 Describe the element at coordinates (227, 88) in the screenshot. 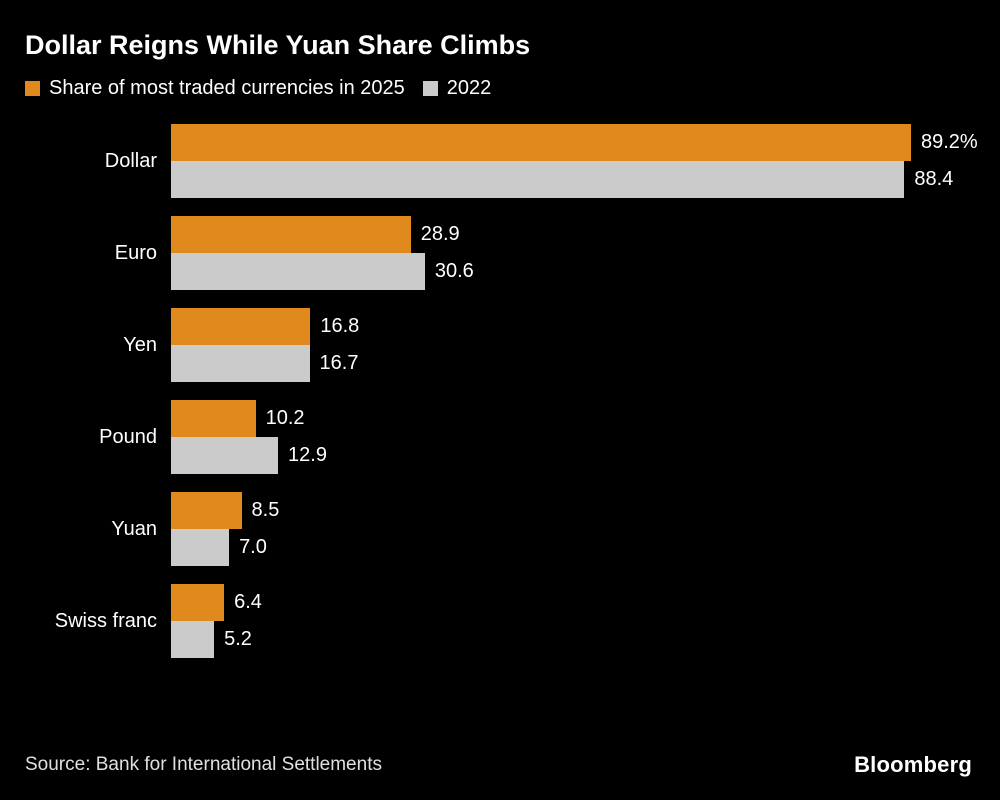

I see `legend-label-2025: Share of most traded currencies in 2025` at that location.